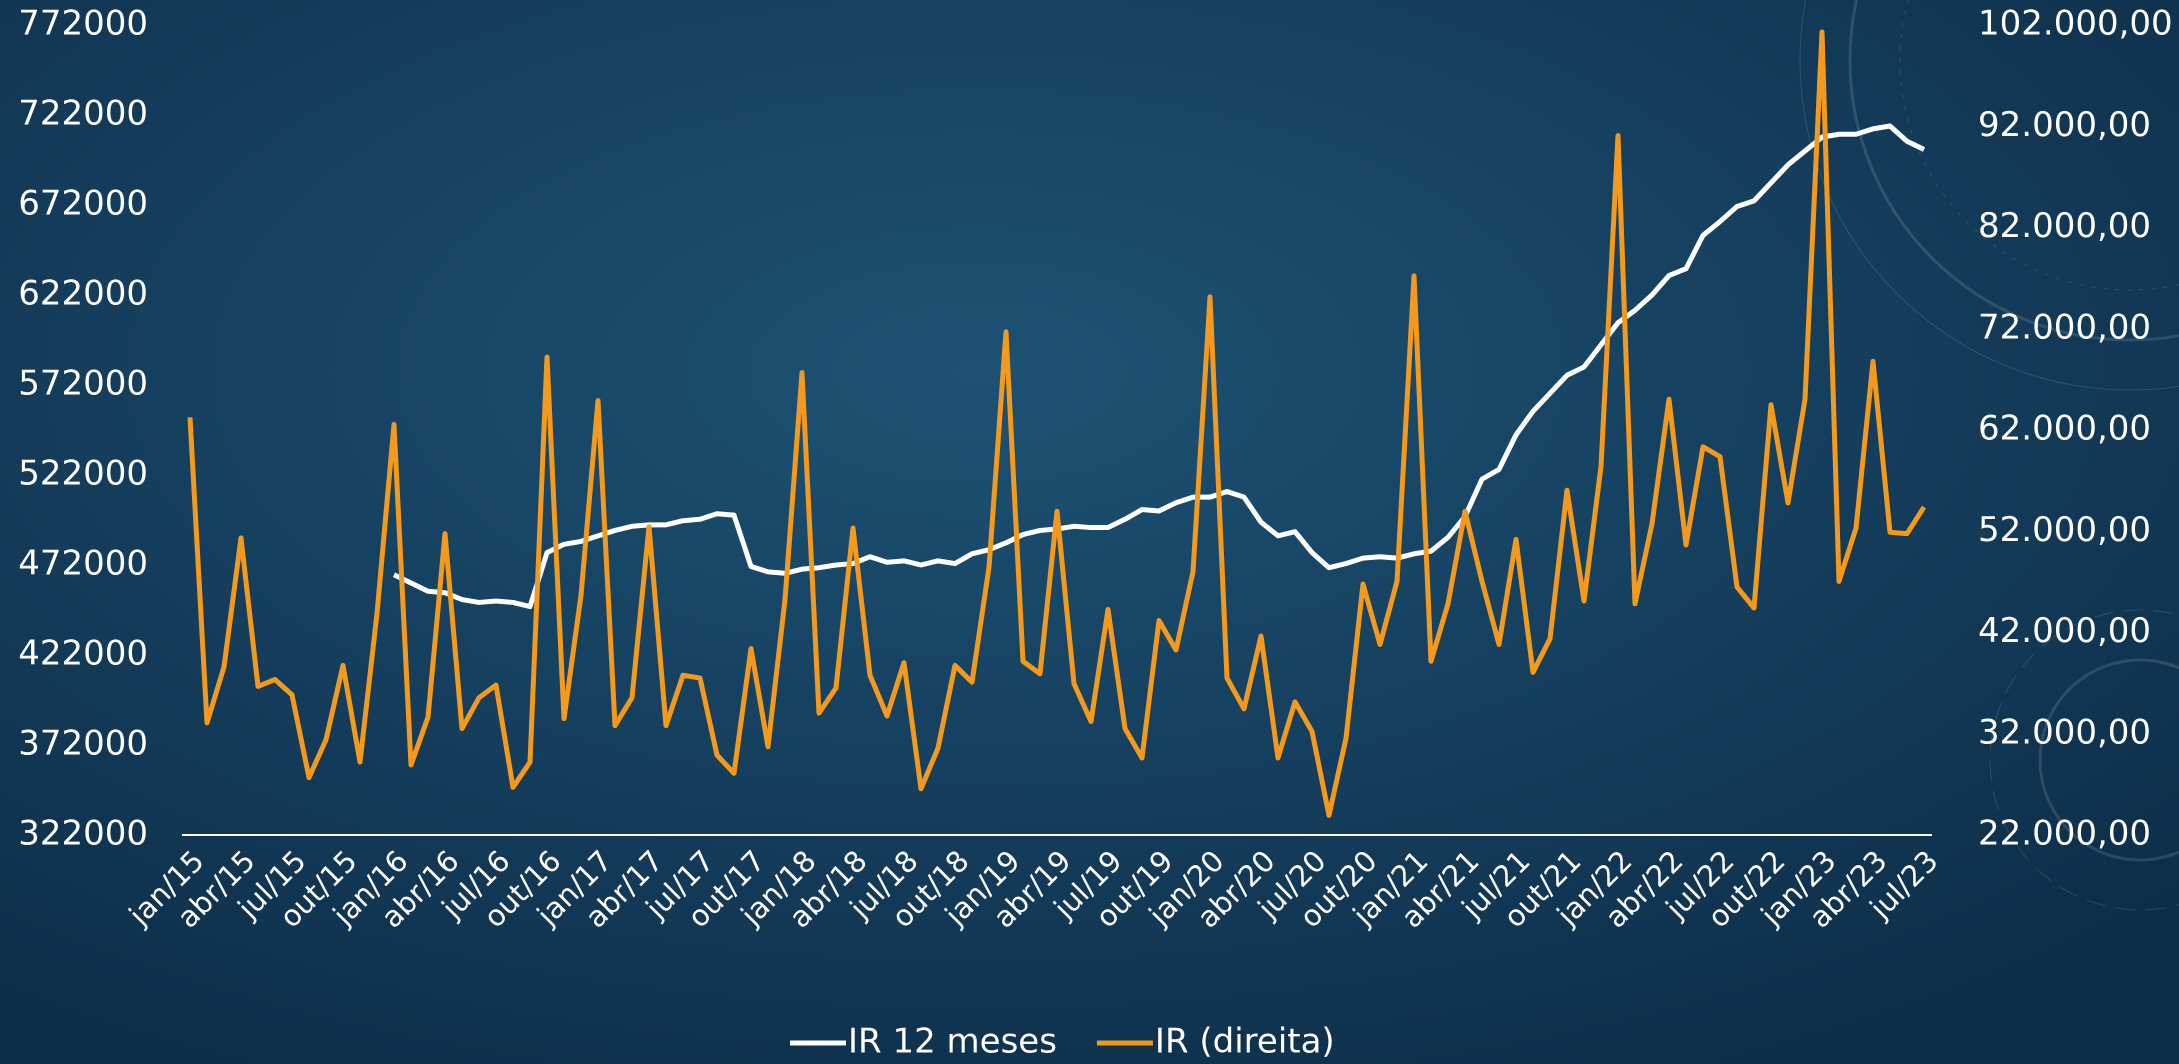  Describe the element at coordinates (83, 114) in the screenshot. I see `y-tick-label: 722000` at that location.